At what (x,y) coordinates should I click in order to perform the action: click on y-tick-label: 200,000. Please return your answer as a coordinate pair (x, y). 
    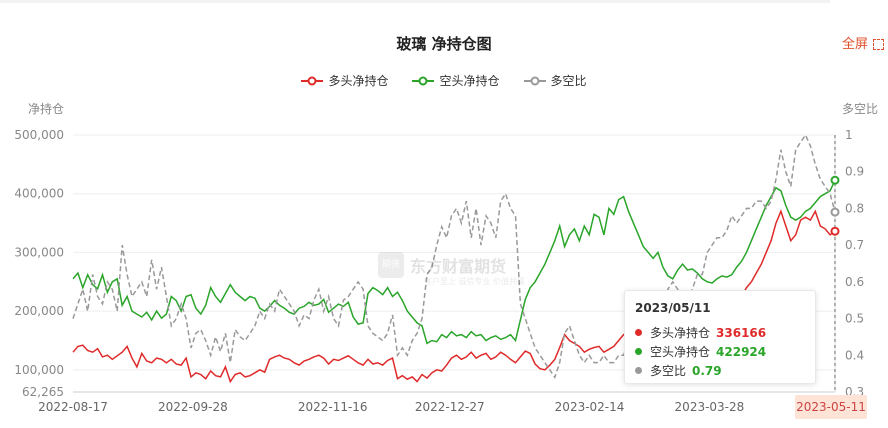
    Looking at the image, I should click on (39, 311).